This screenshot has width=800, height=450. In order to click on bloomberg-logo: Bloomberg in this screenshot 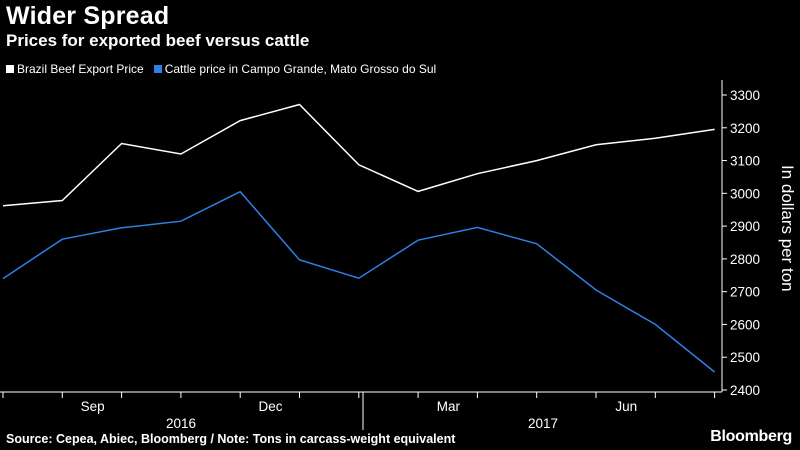, I will do `click(751, 436)`.